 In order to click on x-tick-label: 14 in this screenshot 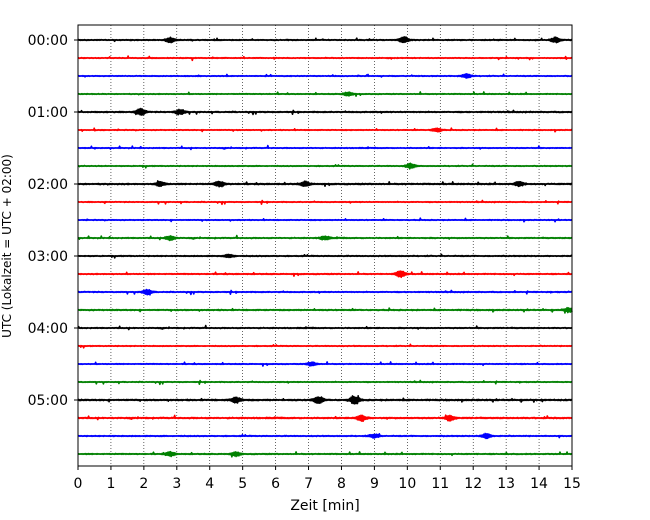, I will do `click(539, 484)`.